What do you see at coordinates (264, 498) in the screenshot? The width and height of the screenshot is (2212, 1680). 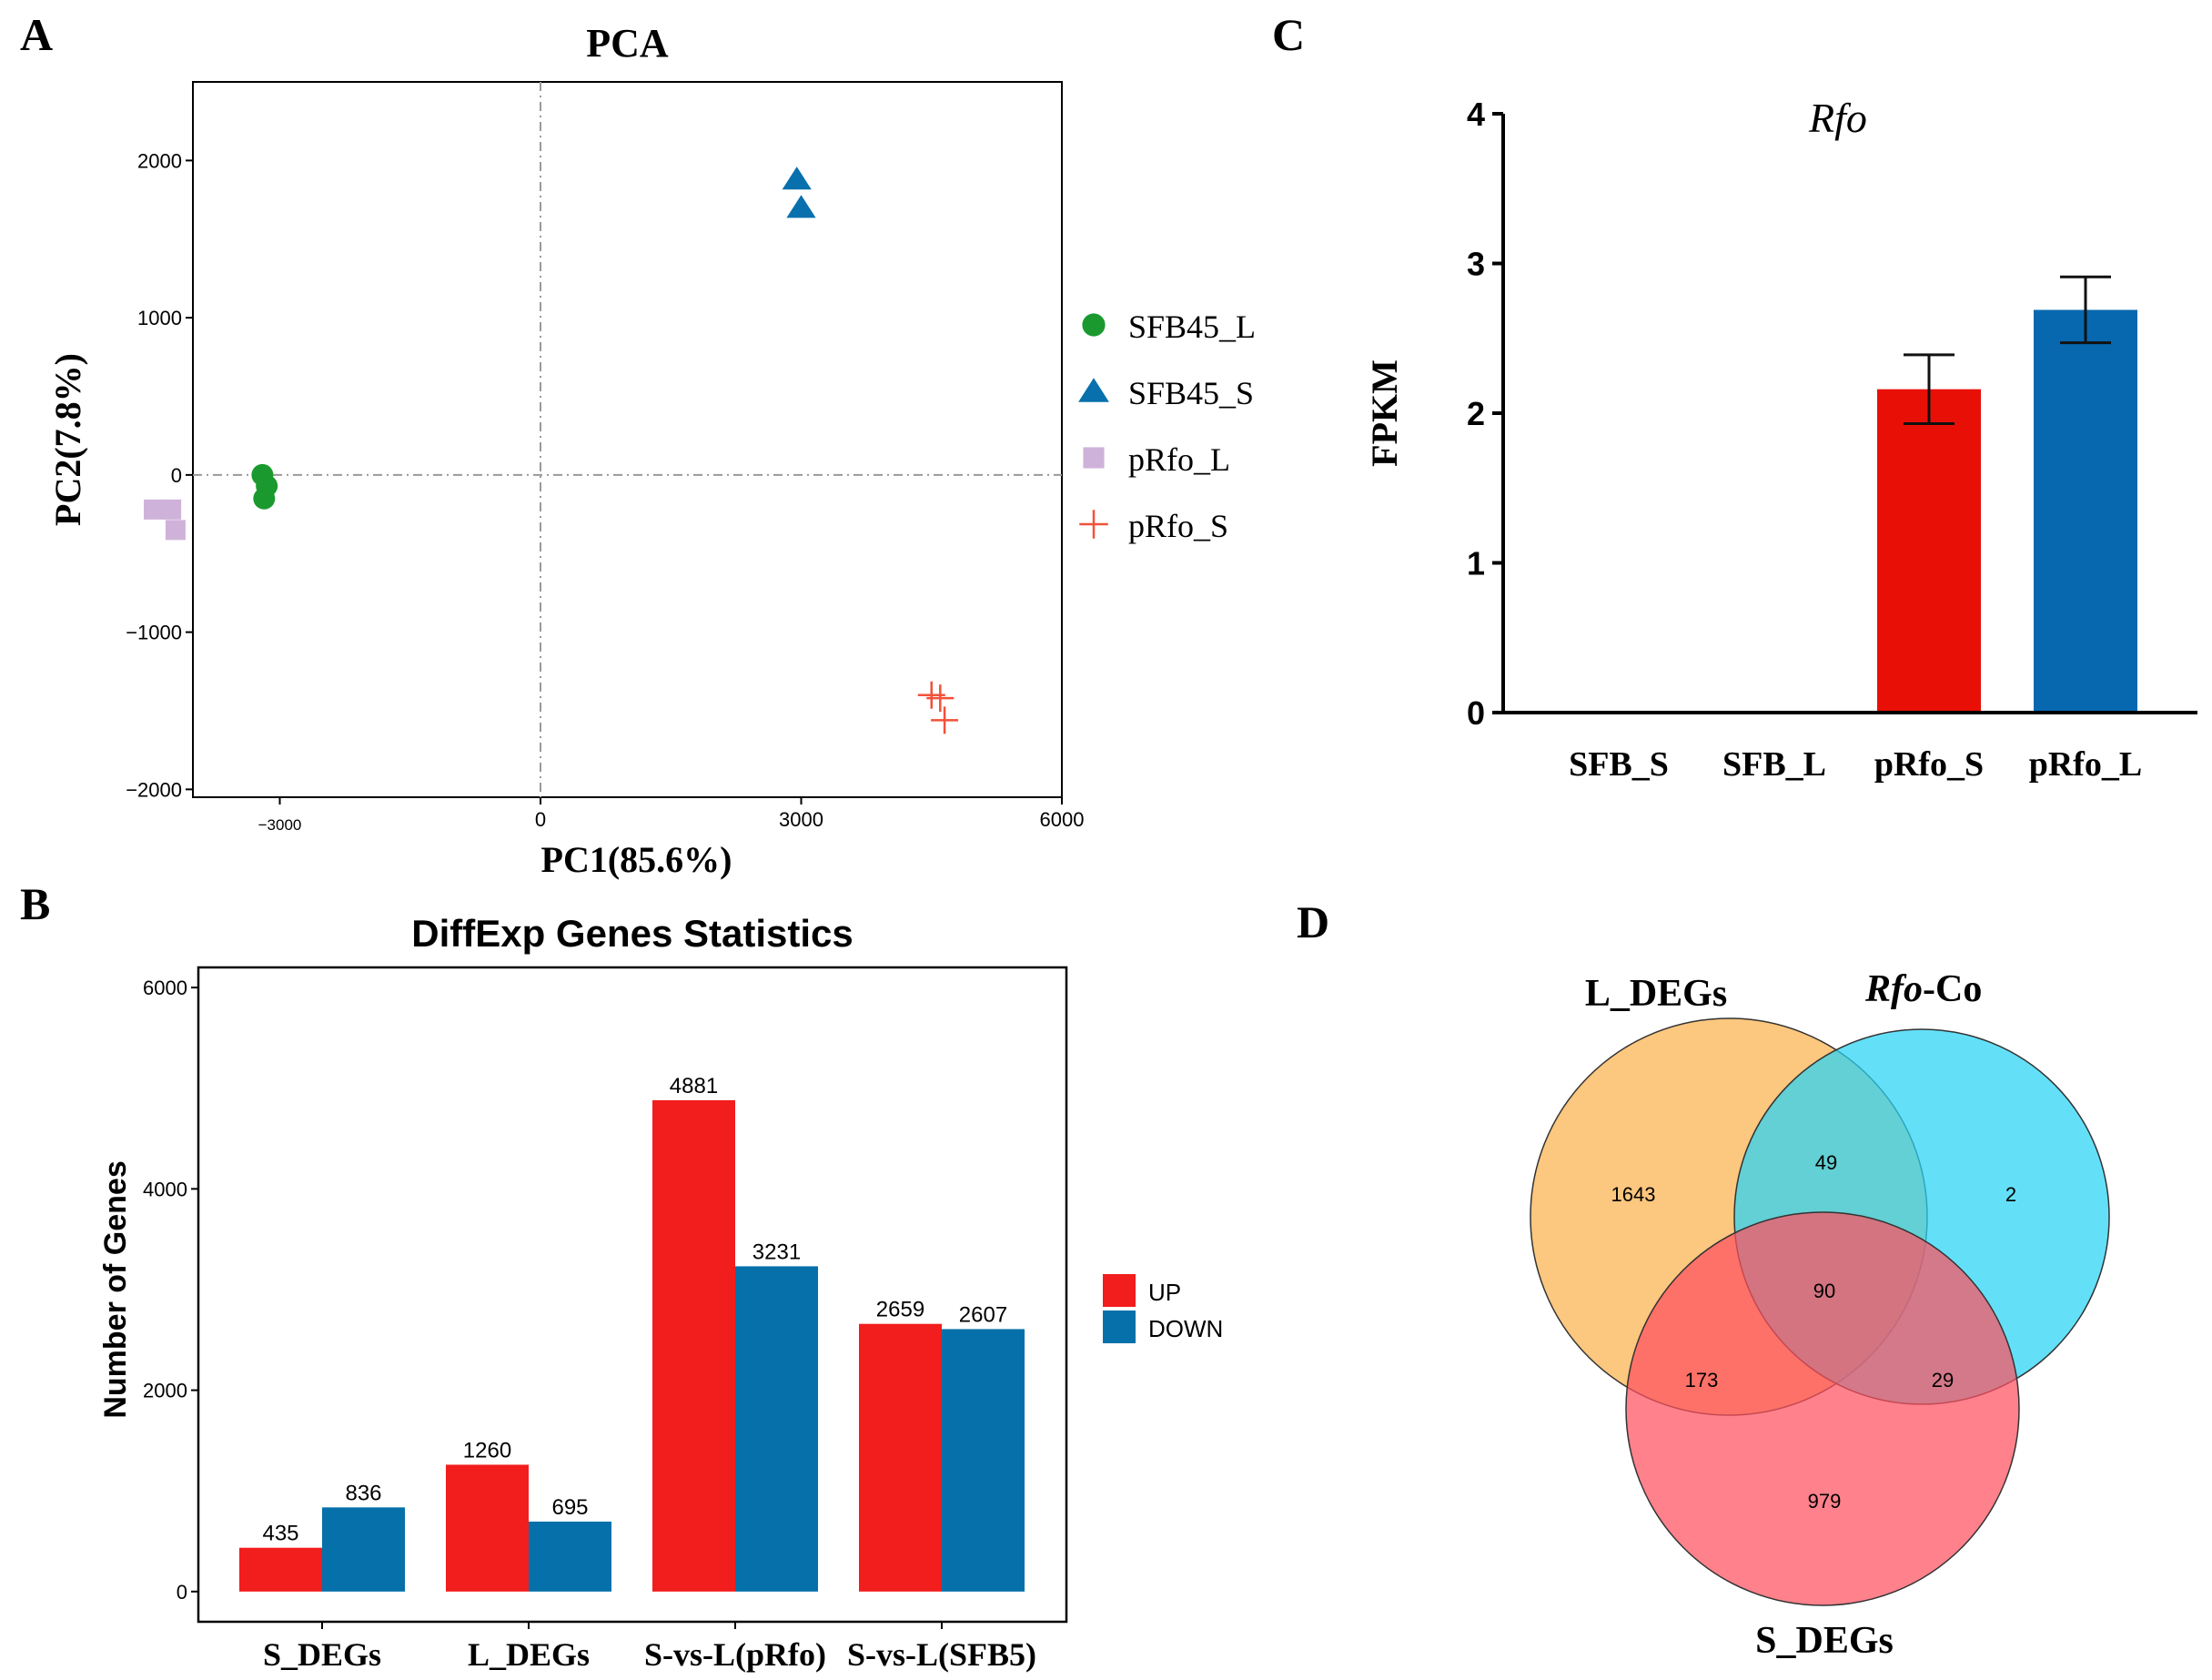 I see `pca-point-SFB45_L` at bounding box center [264, 498].